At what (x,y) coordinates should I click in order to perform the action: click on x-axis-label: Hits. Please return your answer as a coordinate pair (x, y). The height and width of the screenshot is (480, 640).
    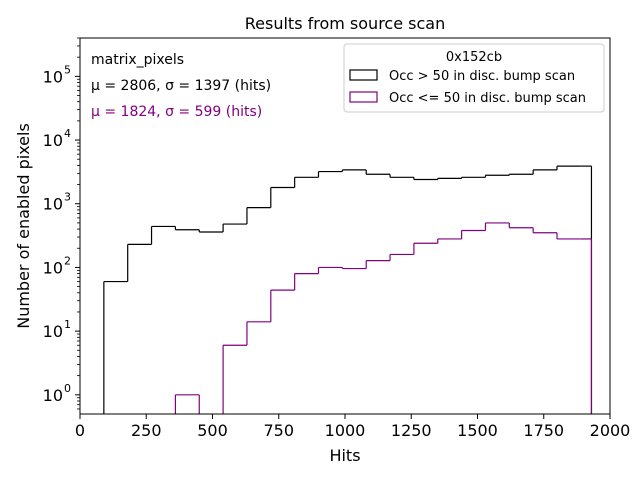
    Looking at the image, I should click on (344, 455).